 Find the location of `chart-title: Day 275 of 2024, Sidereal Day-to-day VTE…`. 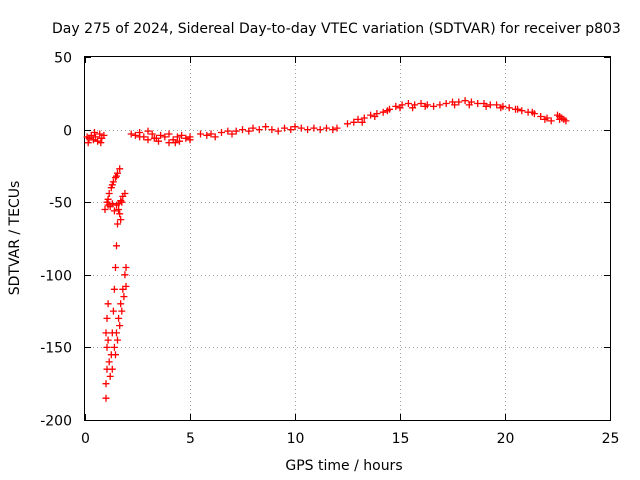

chart-title: Day 275 of 2024, Sidereal Day-to-day VTE… is located at coordinates (336, 29).